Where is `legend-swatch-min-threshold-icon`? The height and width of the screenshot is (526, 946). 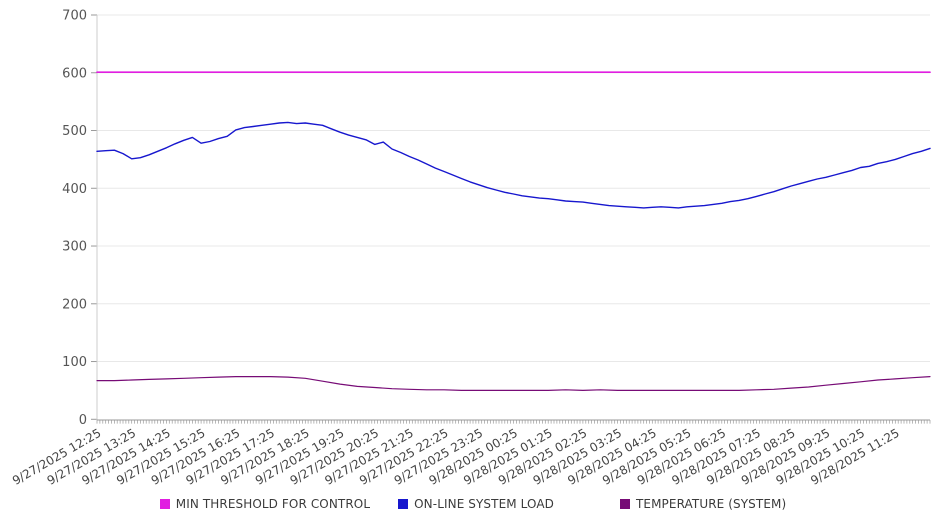
legend-swatch-min-threshold-icon is located at coordinates (164, 504).